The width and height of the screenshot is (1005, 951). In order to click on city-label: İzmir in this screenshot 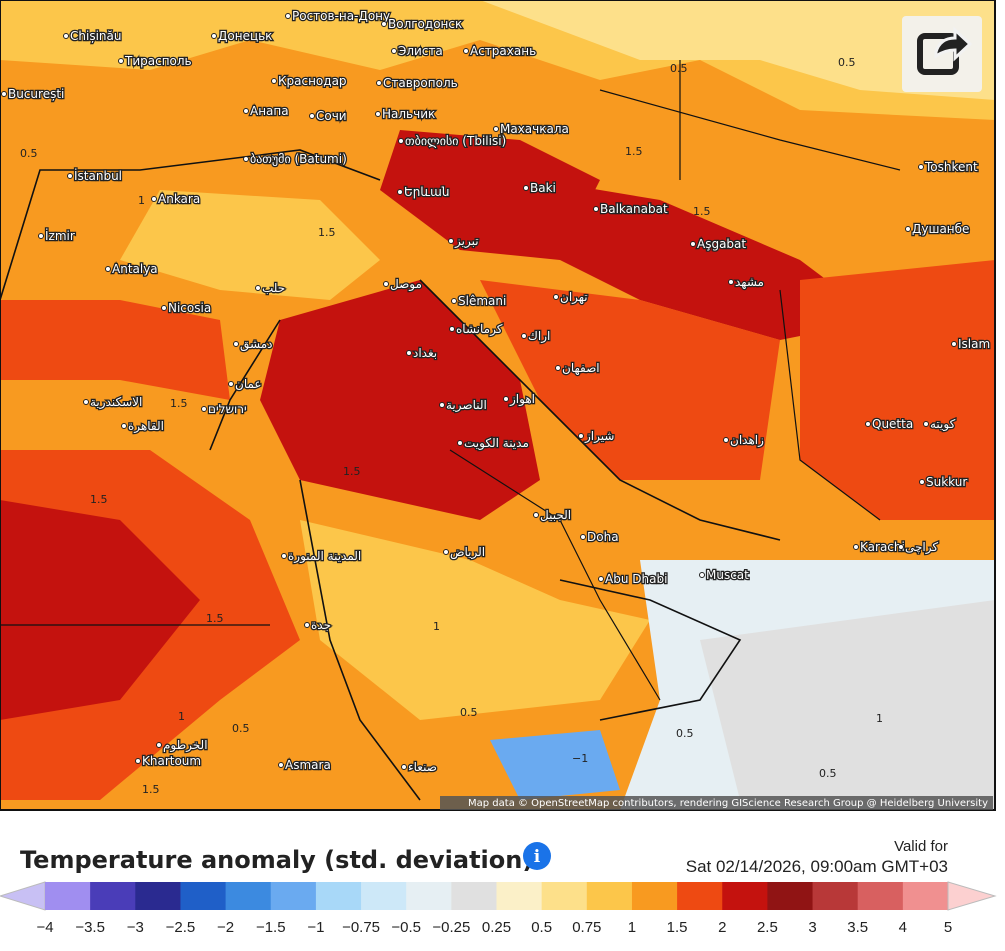, I will do `click(60, 235)`.